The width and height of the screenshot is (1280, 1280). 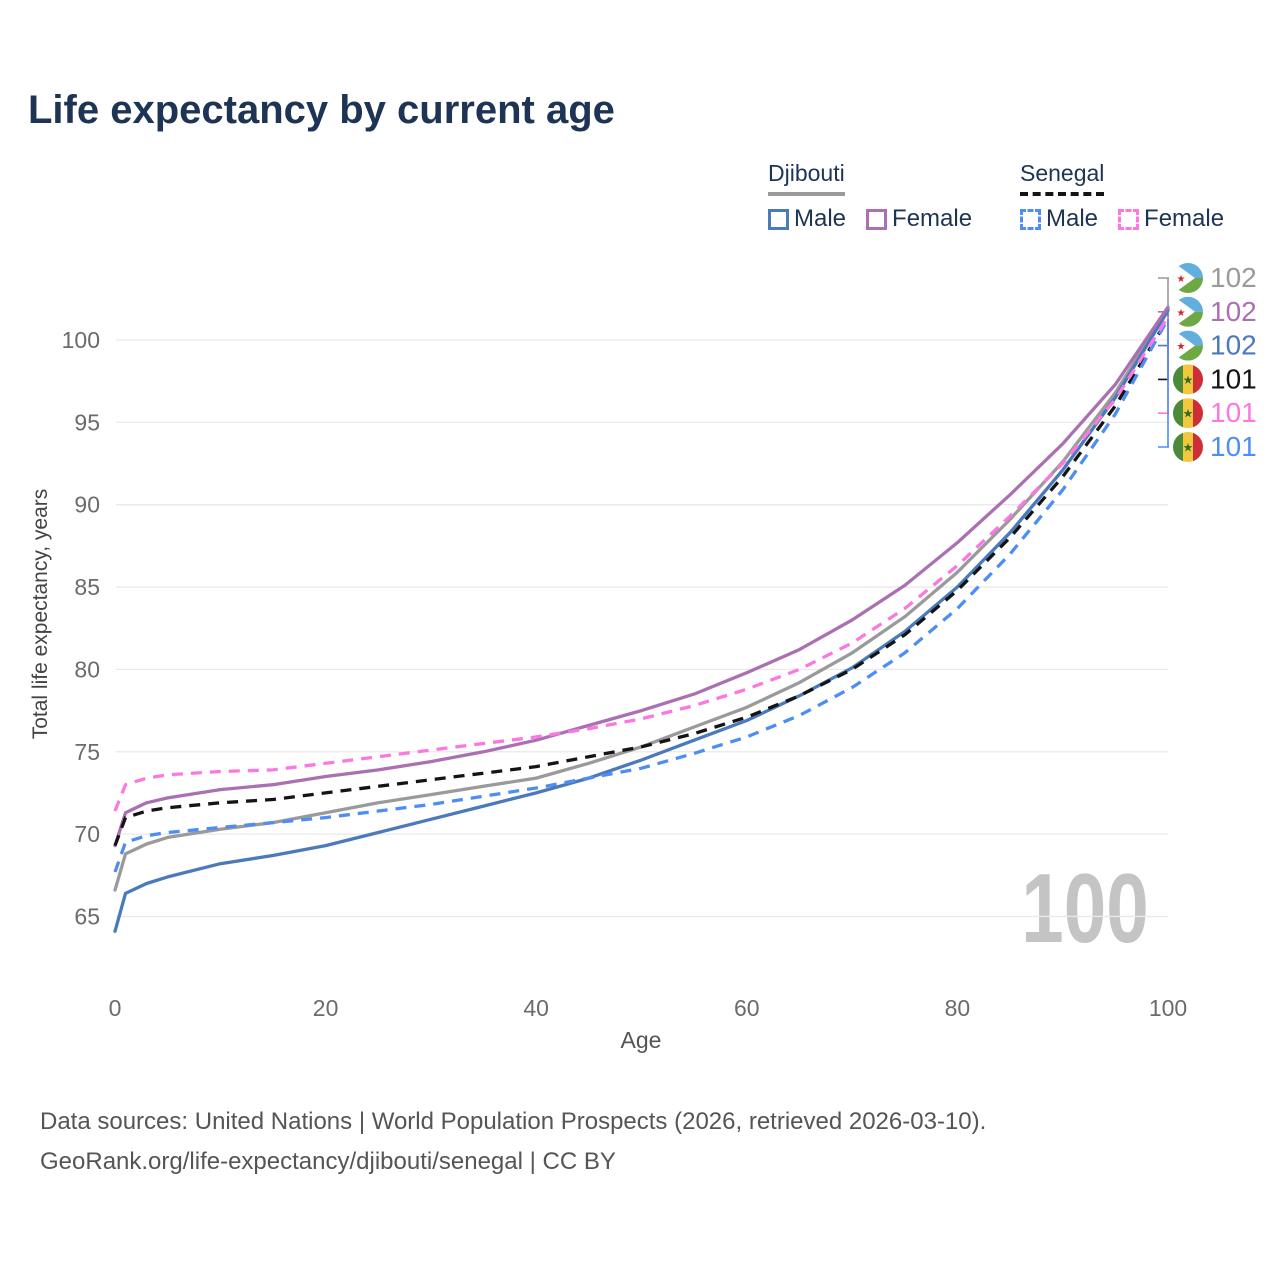 I want to click on y-tick-label: 65, so click(x=87, y=916).